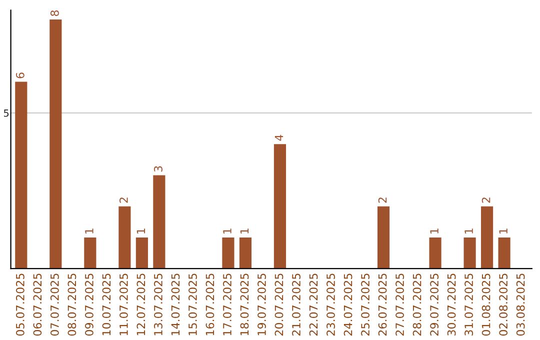 The height and width of the screenshot is (340, 540). What do you see at coordinates (20, 75) in the screenshot?
I see `data-label: 6` at bounding box center [20, 75].